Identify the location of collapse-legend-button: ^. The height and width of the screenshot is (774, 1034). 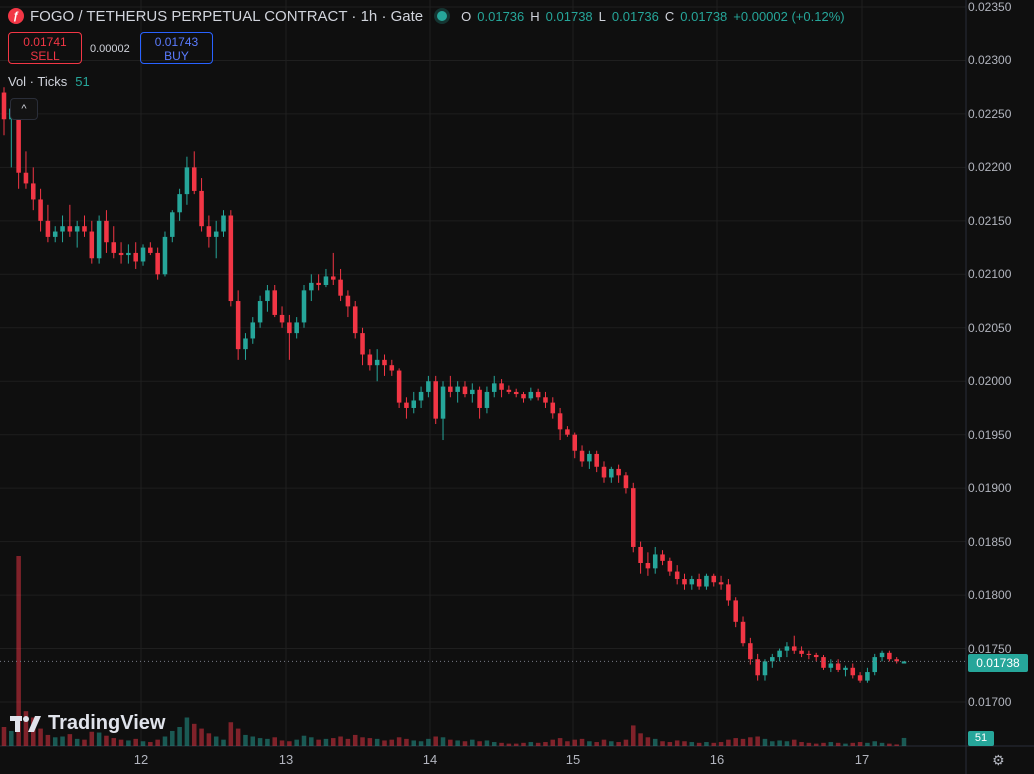
(24, 109).